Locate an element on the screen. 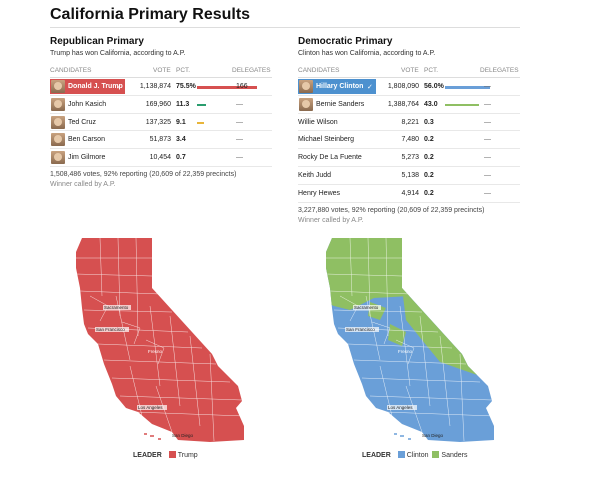 This screenshot has height=478, width=590. candidate-votes: 5,138 is located at coordinates (410, 175).